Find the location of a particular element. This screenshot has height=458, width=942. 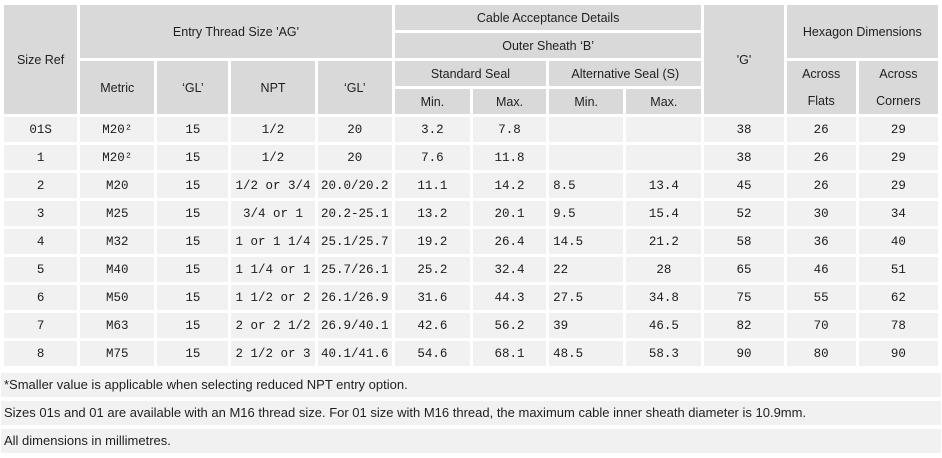

col-header-gl-metric: ‘GL’ is located at coordinates (193, 87).